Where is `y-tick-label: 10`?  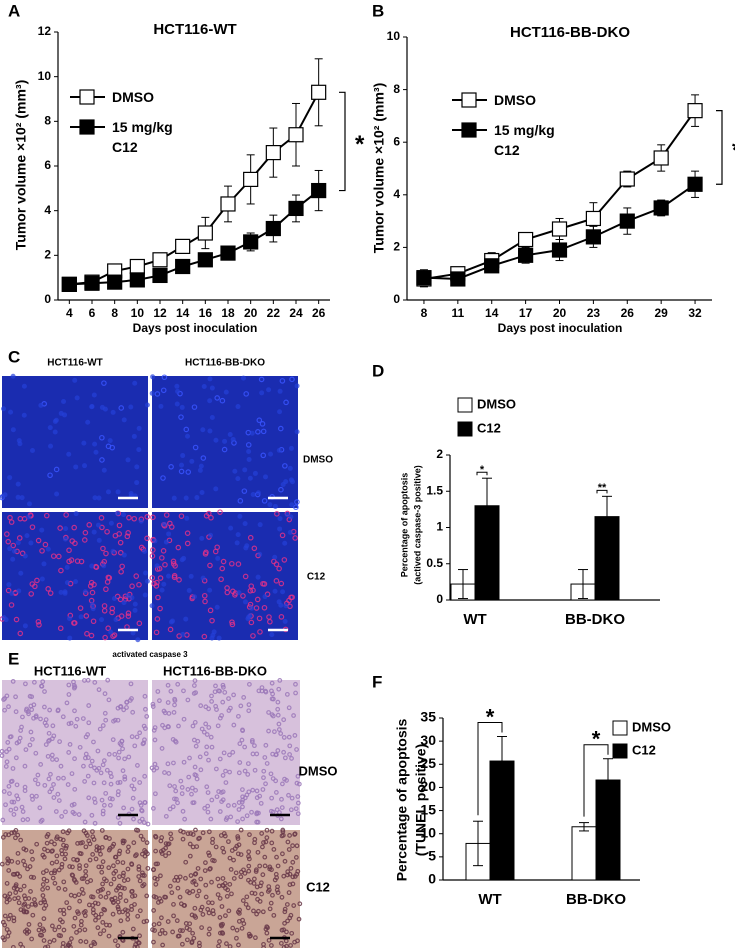 y-tick-label: 10 is located at coordinates (45, 76).